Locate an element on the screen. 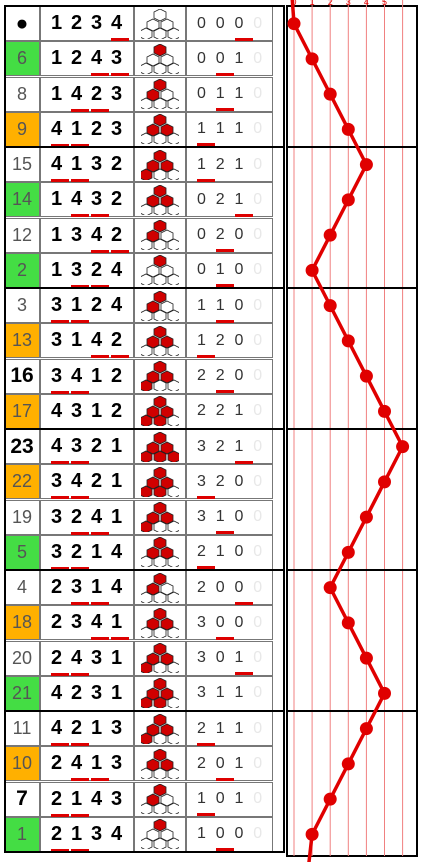 Image resolution: width=425 pixels, height=862 pixels. table-row: 23 4 3 2 1 3 2 1 0 is located at coordinates (144, 446).